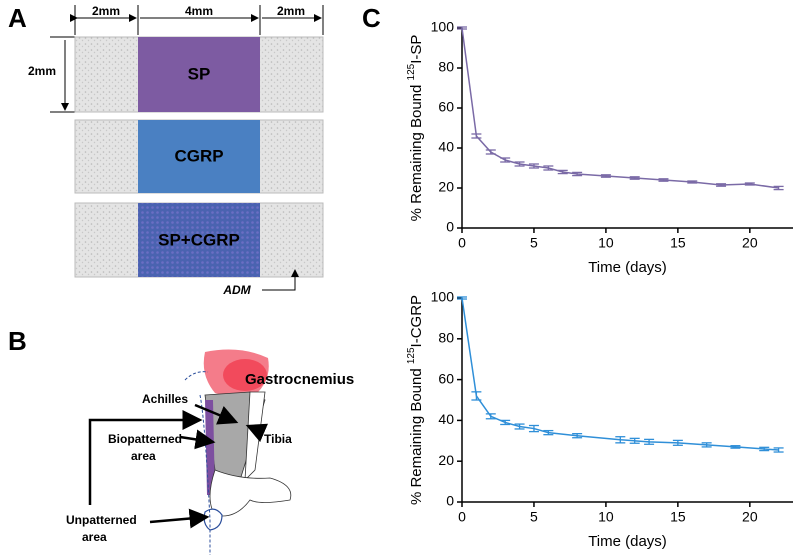 Image resolution: width=800 pixels, height=558 pixels. Describe the element at coordinates (278, 439) in the screenshot. I see `anatomy-label: Tibia` at that location.